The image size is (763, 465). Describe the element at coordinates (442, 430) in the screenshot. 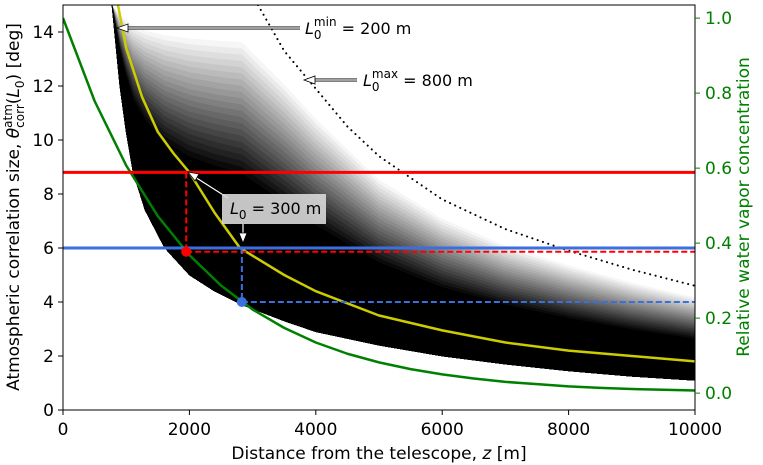

I see `x-tick-label: 6000` at that location.